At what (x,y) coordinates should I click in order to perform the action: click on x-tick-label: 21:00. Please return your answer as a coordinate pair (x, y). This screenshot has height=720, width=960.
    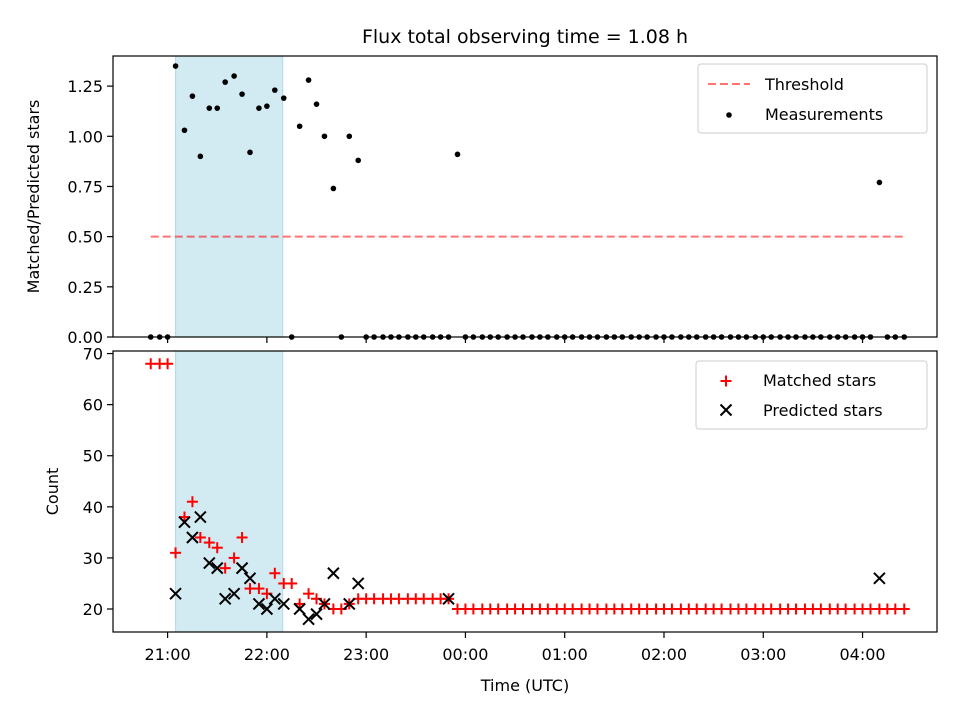
    Looking at the image, I should click on (168, 654).